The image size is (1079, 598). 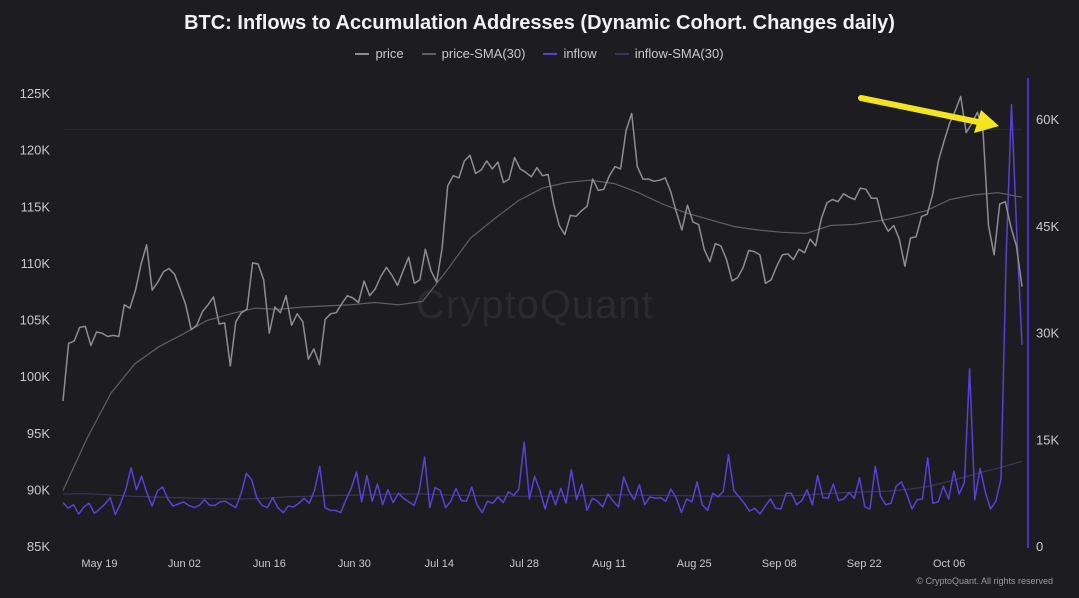 What do you see at coordinates (621, 53) in the screenshot?
I see `legend-swatch-inflow-sma` at bounding box center [621, 53].